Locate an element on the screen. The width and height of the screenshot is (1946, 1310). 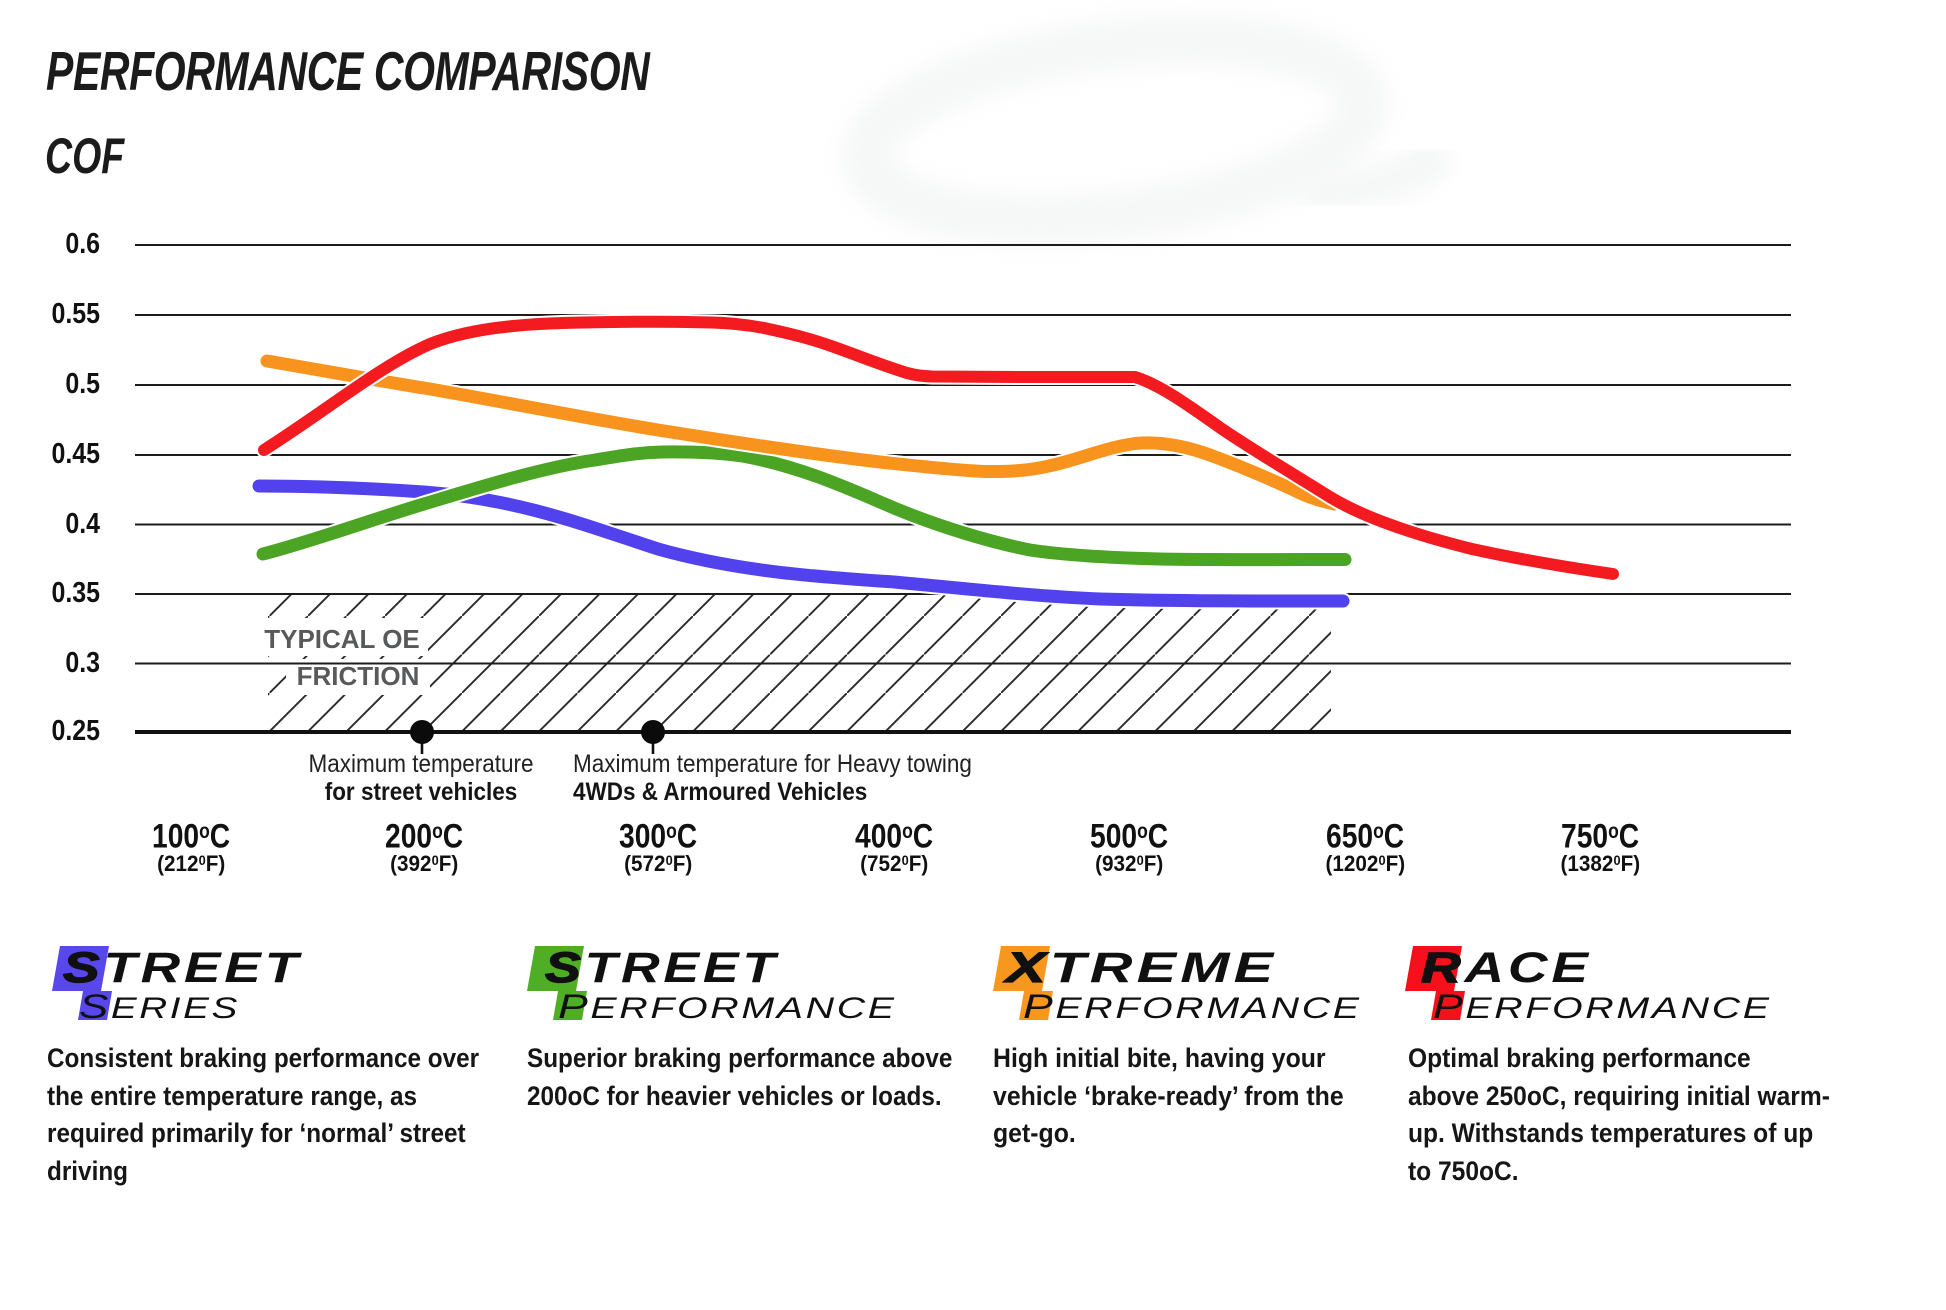
svg-text: FRICTION is located at coordinates (358, 676).